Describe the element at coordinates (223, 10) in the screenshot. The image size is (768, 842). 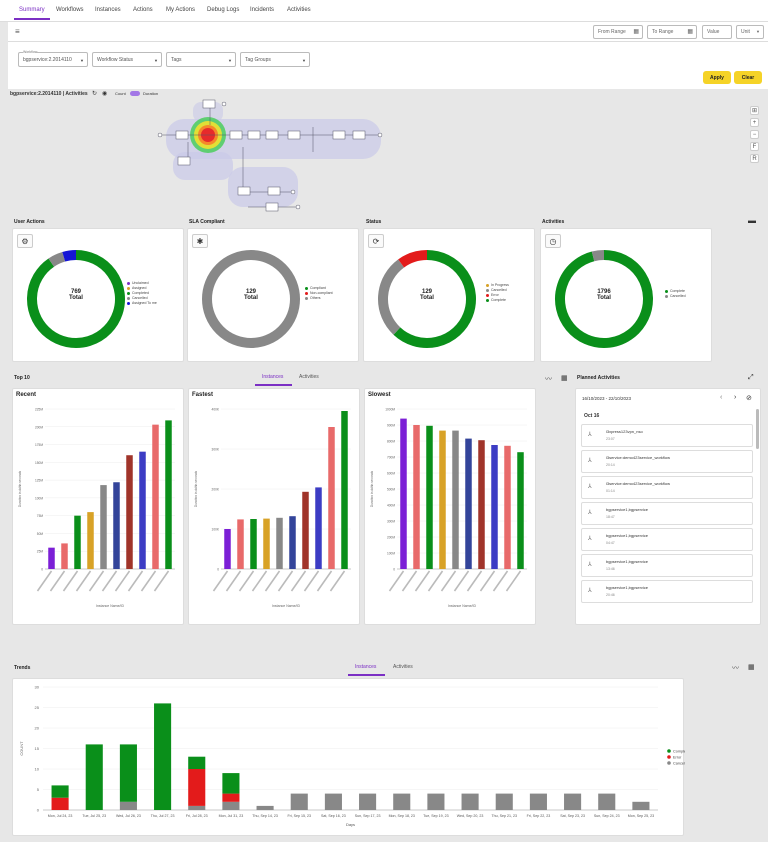
I see `tab-debug-logs: Debug Logs` at that location.